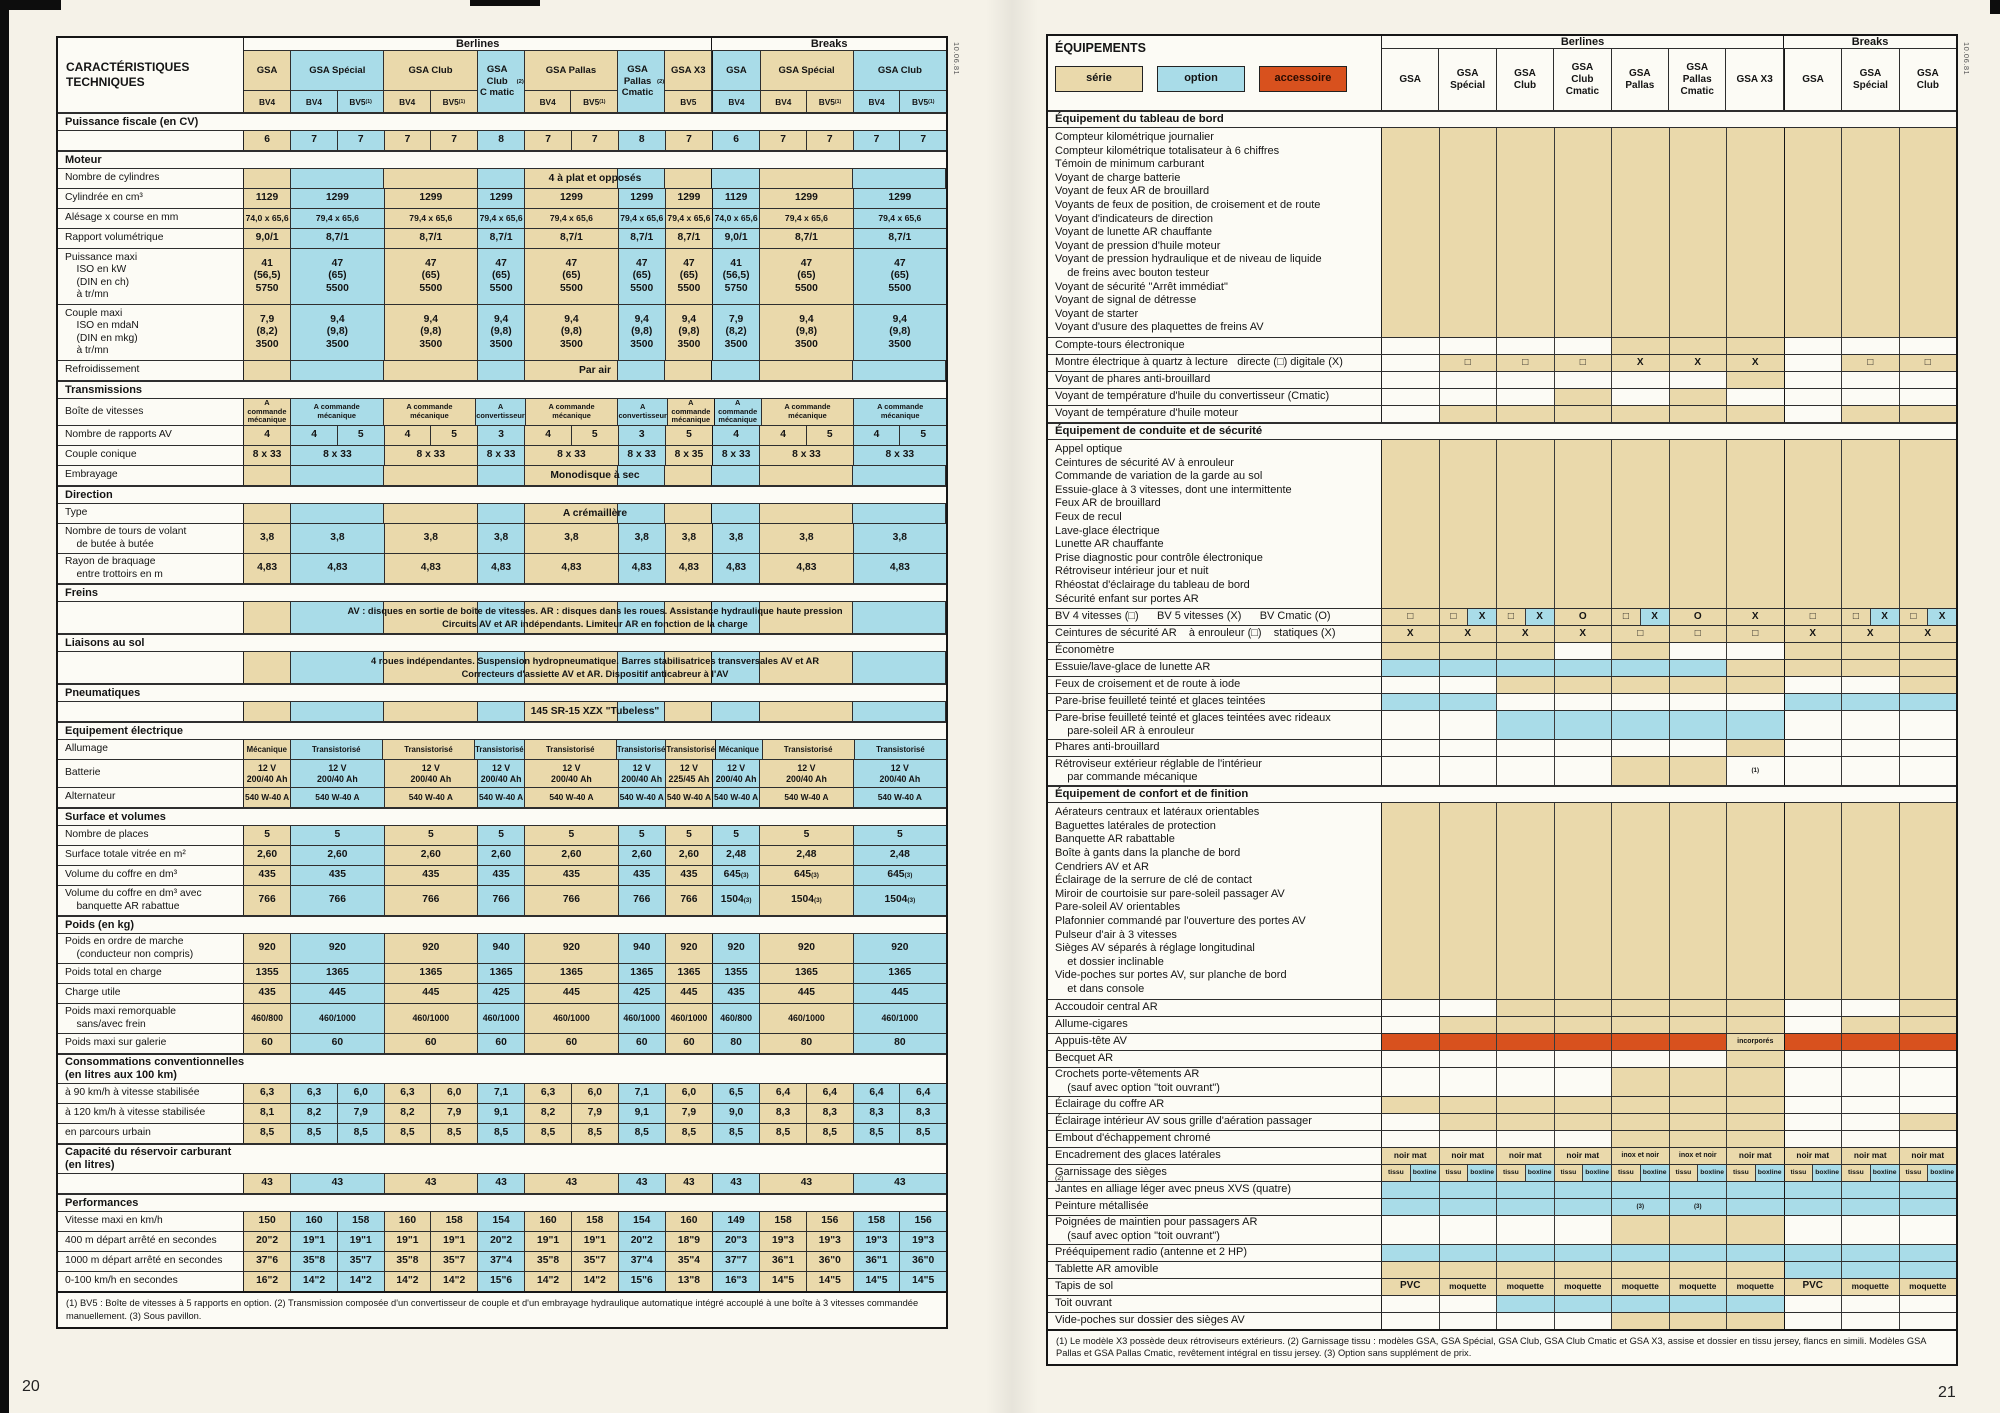  Describe the element at coordinates (1669, 702) in the screenshot. I see `row-cells` at that location.